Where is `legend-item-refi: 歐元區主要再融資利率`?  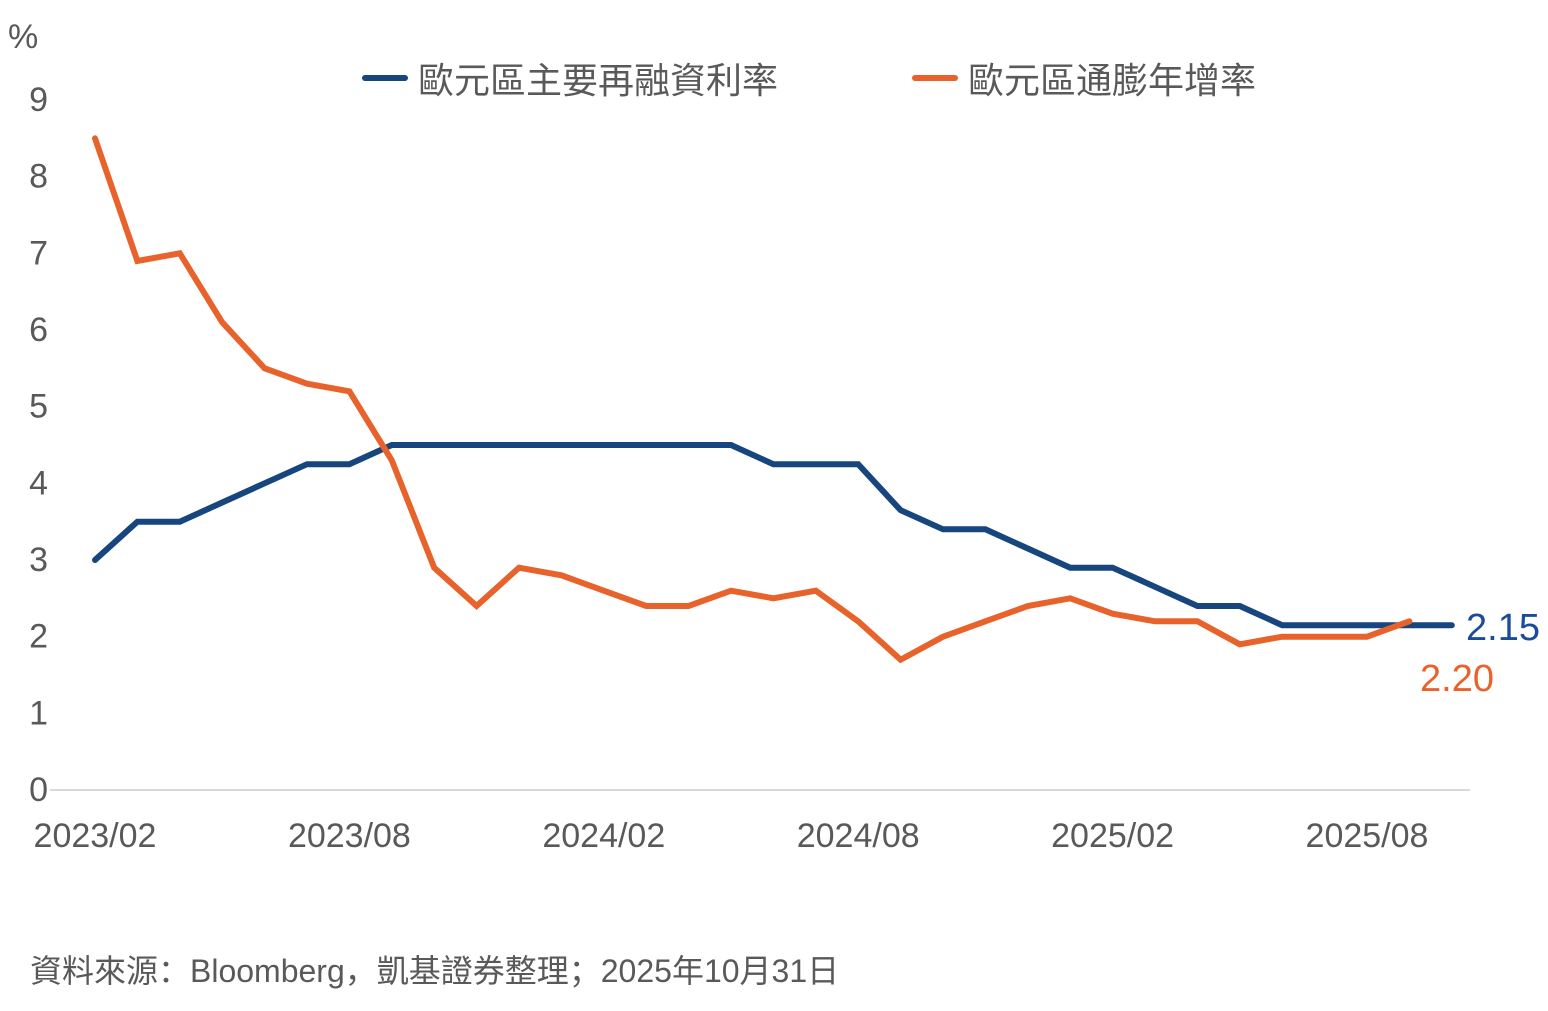
legend-item-refi: 歐元區主要再融資利率 is located at coordinates (570, 79).